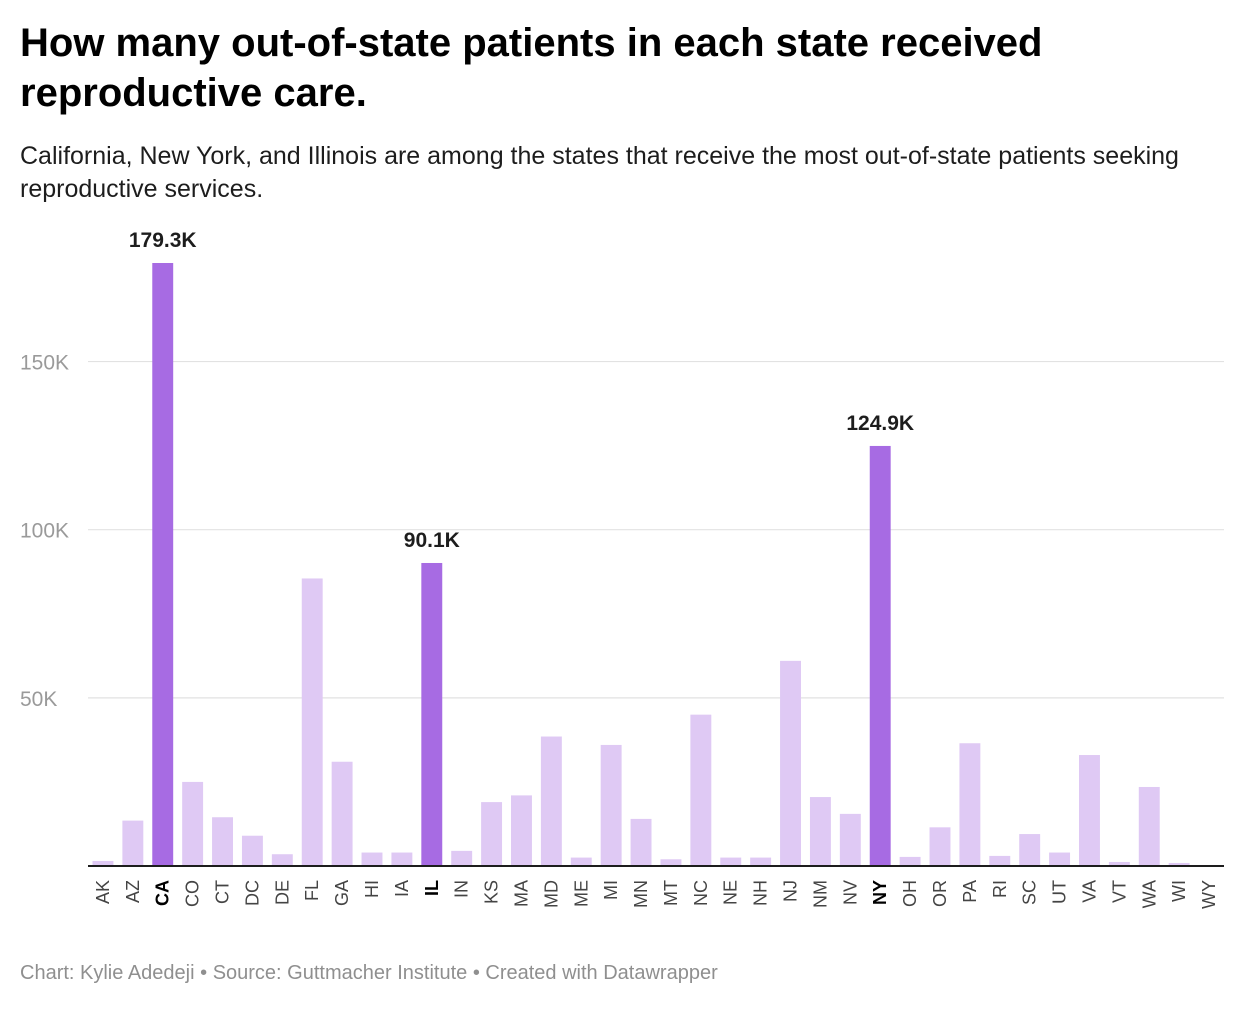  Describe the element at coordinates (342, 893) in the screenshot. I see `x-tick-label: GA` at that location.